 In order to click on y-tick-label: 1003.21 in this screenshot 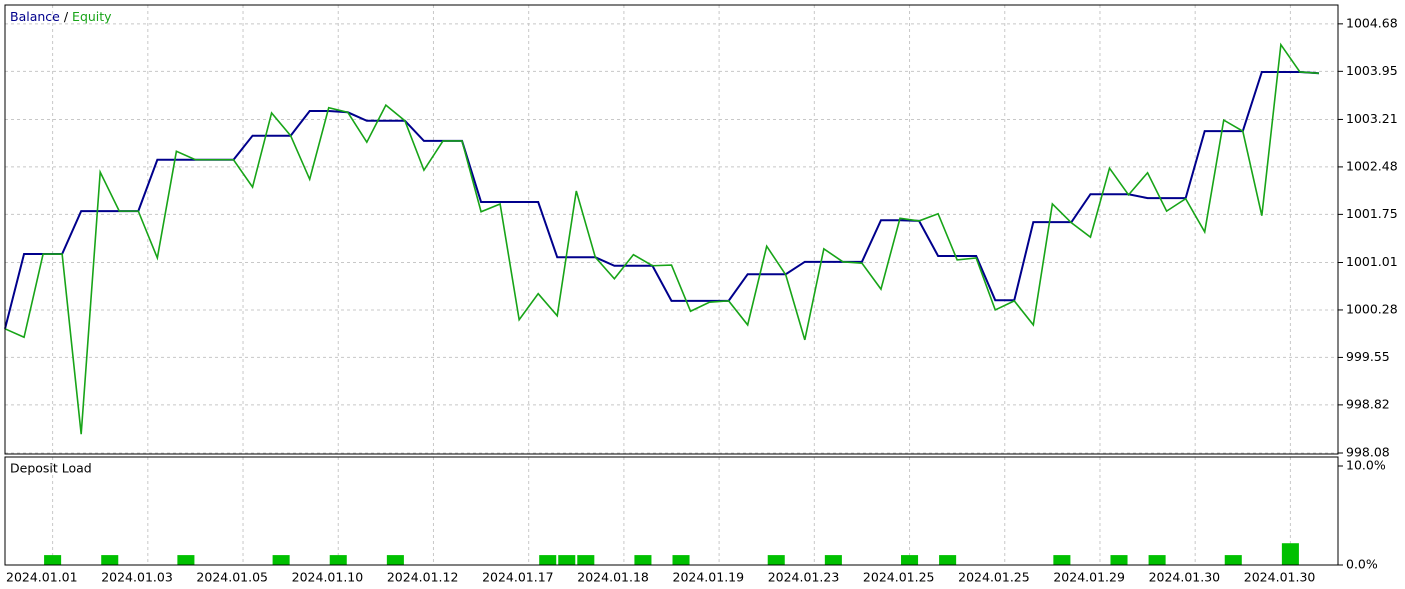, I will do `click(1372, 118)`.